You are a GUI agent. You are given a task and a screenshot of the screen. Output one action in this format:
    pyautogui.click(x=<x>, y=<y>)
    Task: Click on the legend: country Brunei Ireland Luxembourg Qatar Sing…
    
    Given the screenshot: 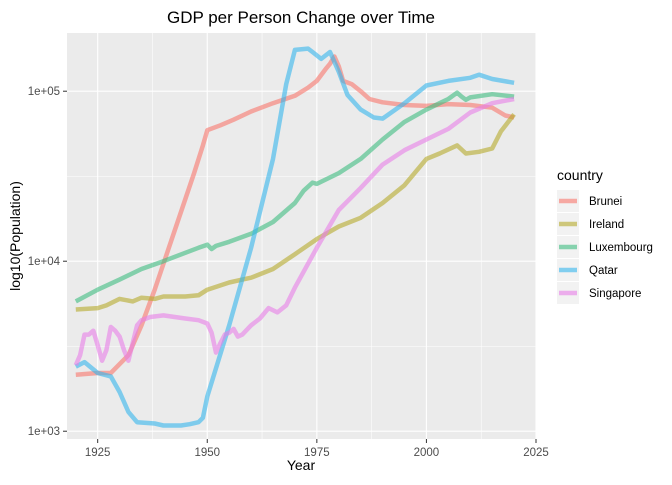 What is the action you would take?
    pyautogui.click(x=605, y=235)
    